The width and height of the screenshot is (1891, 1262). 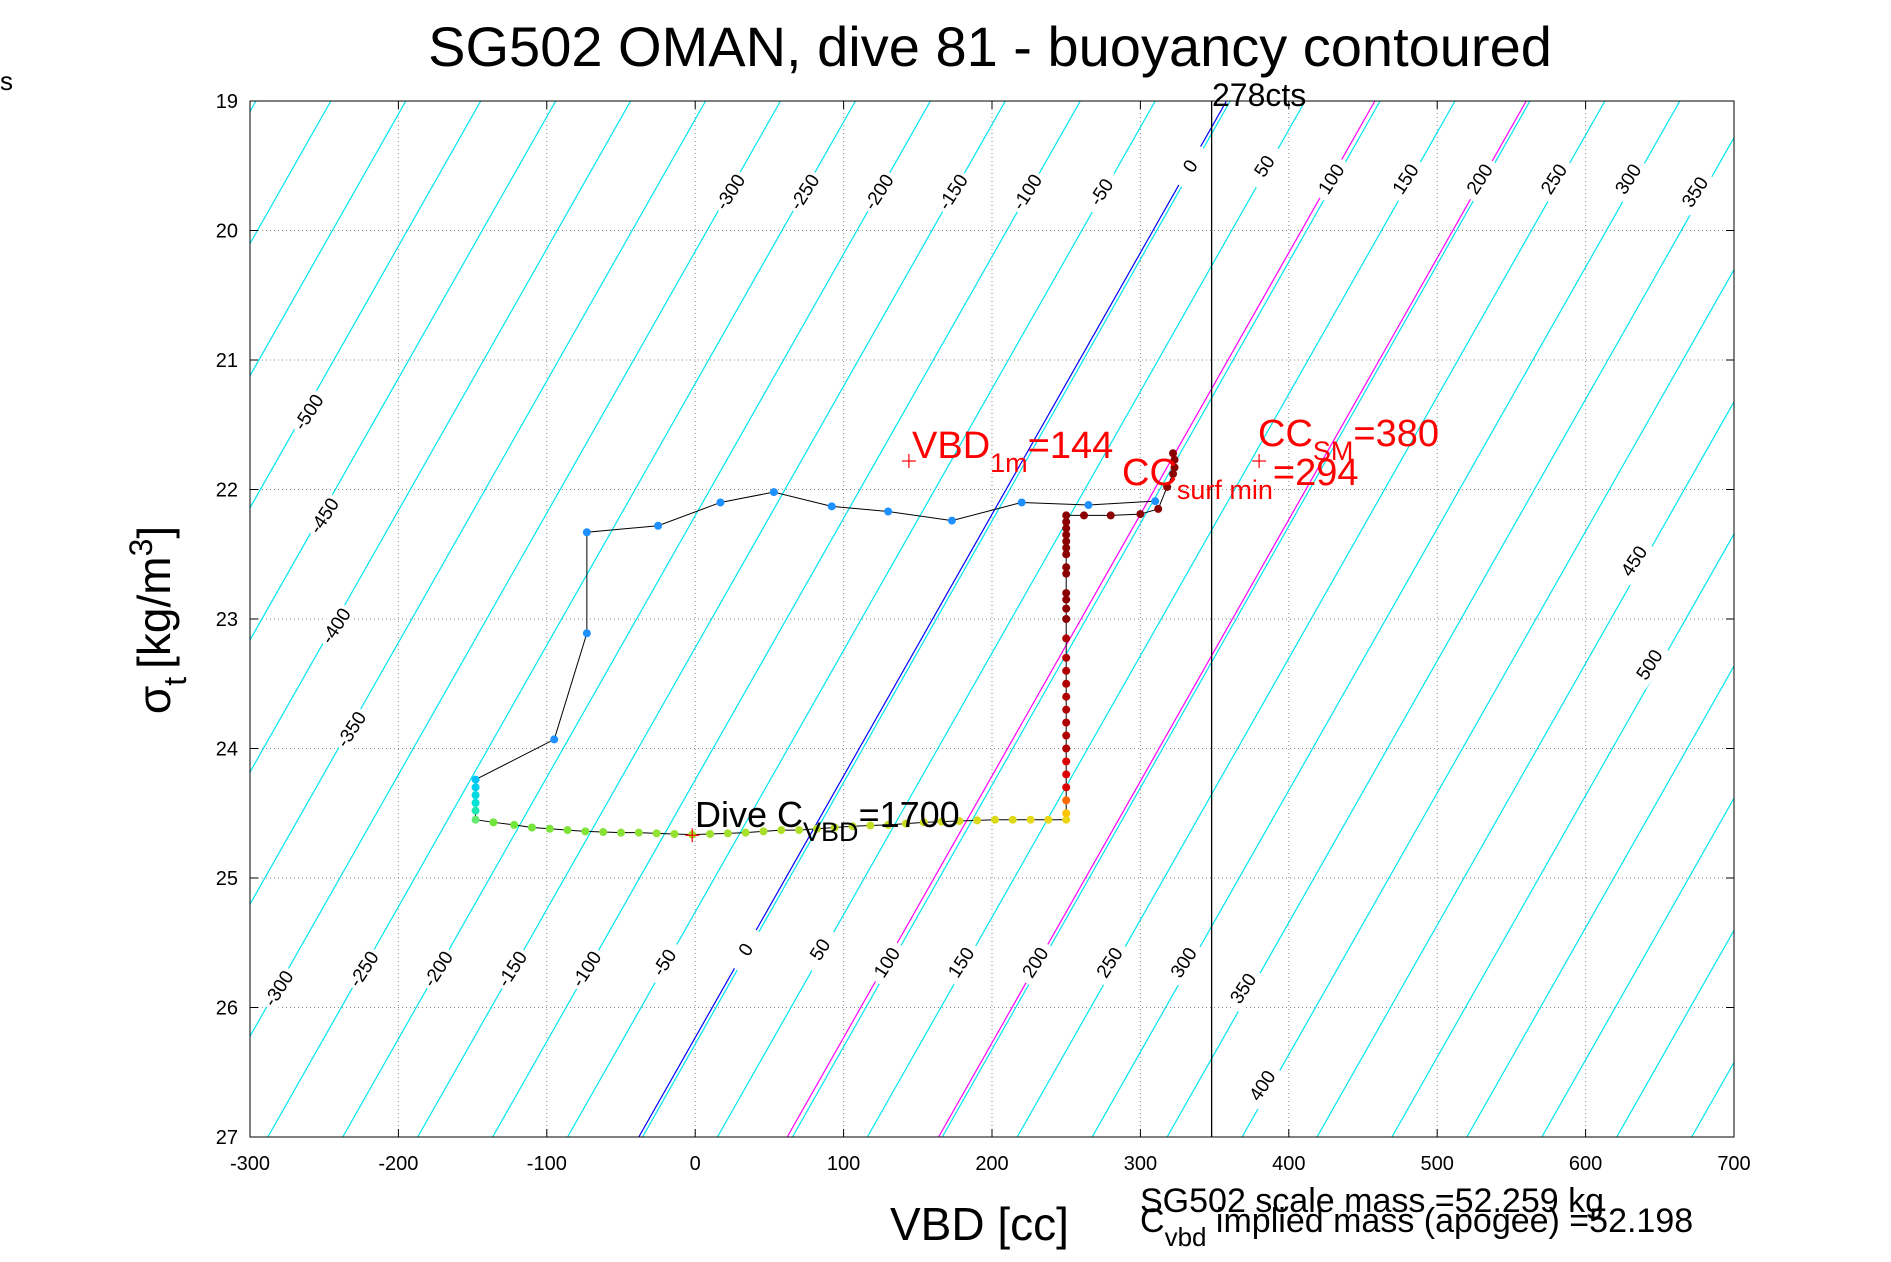 I want to click on y-axis-label: σt [kg/m3], so click(x=158, y=620).